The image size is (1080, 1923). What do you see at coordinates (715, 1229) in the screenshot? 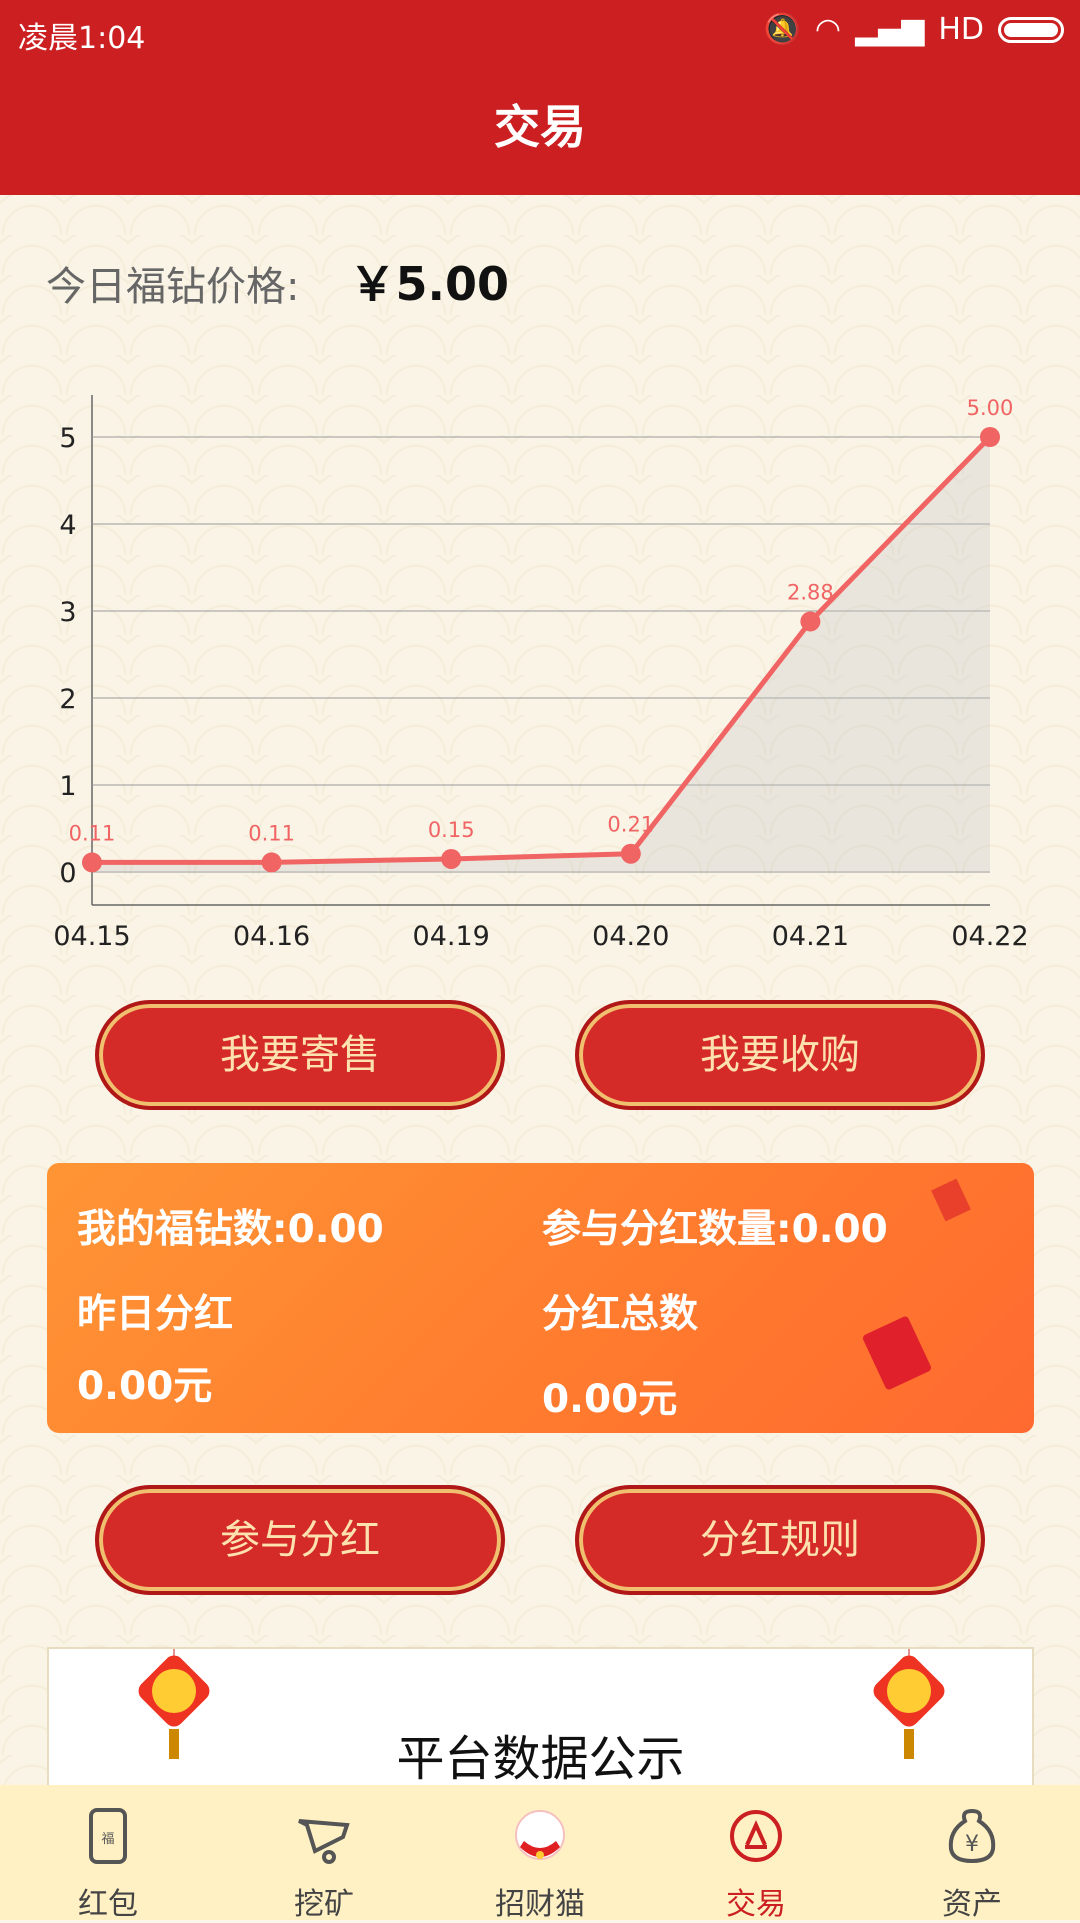
I see `dividend-quantity: 参与分红数量:0.00` at bounding box center [715, 1229].